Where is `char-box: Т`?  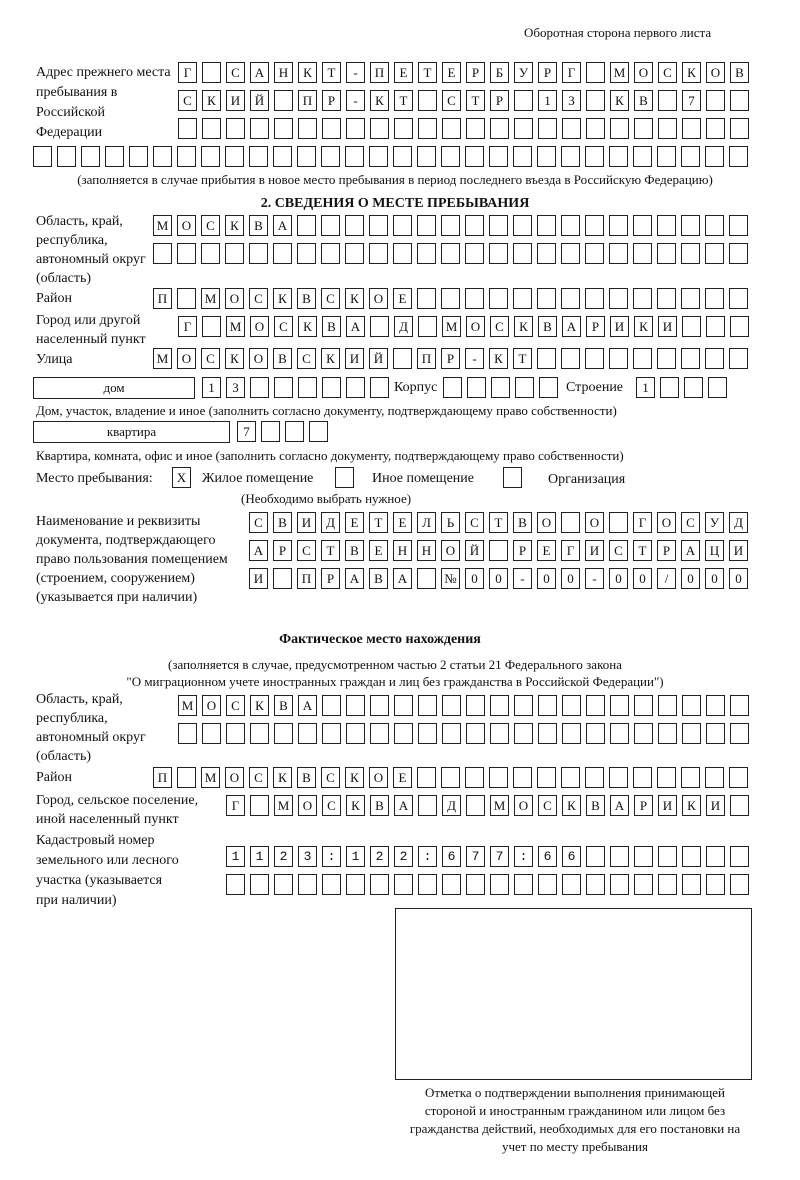
char-box: Т is located at coordinates (498, 522).